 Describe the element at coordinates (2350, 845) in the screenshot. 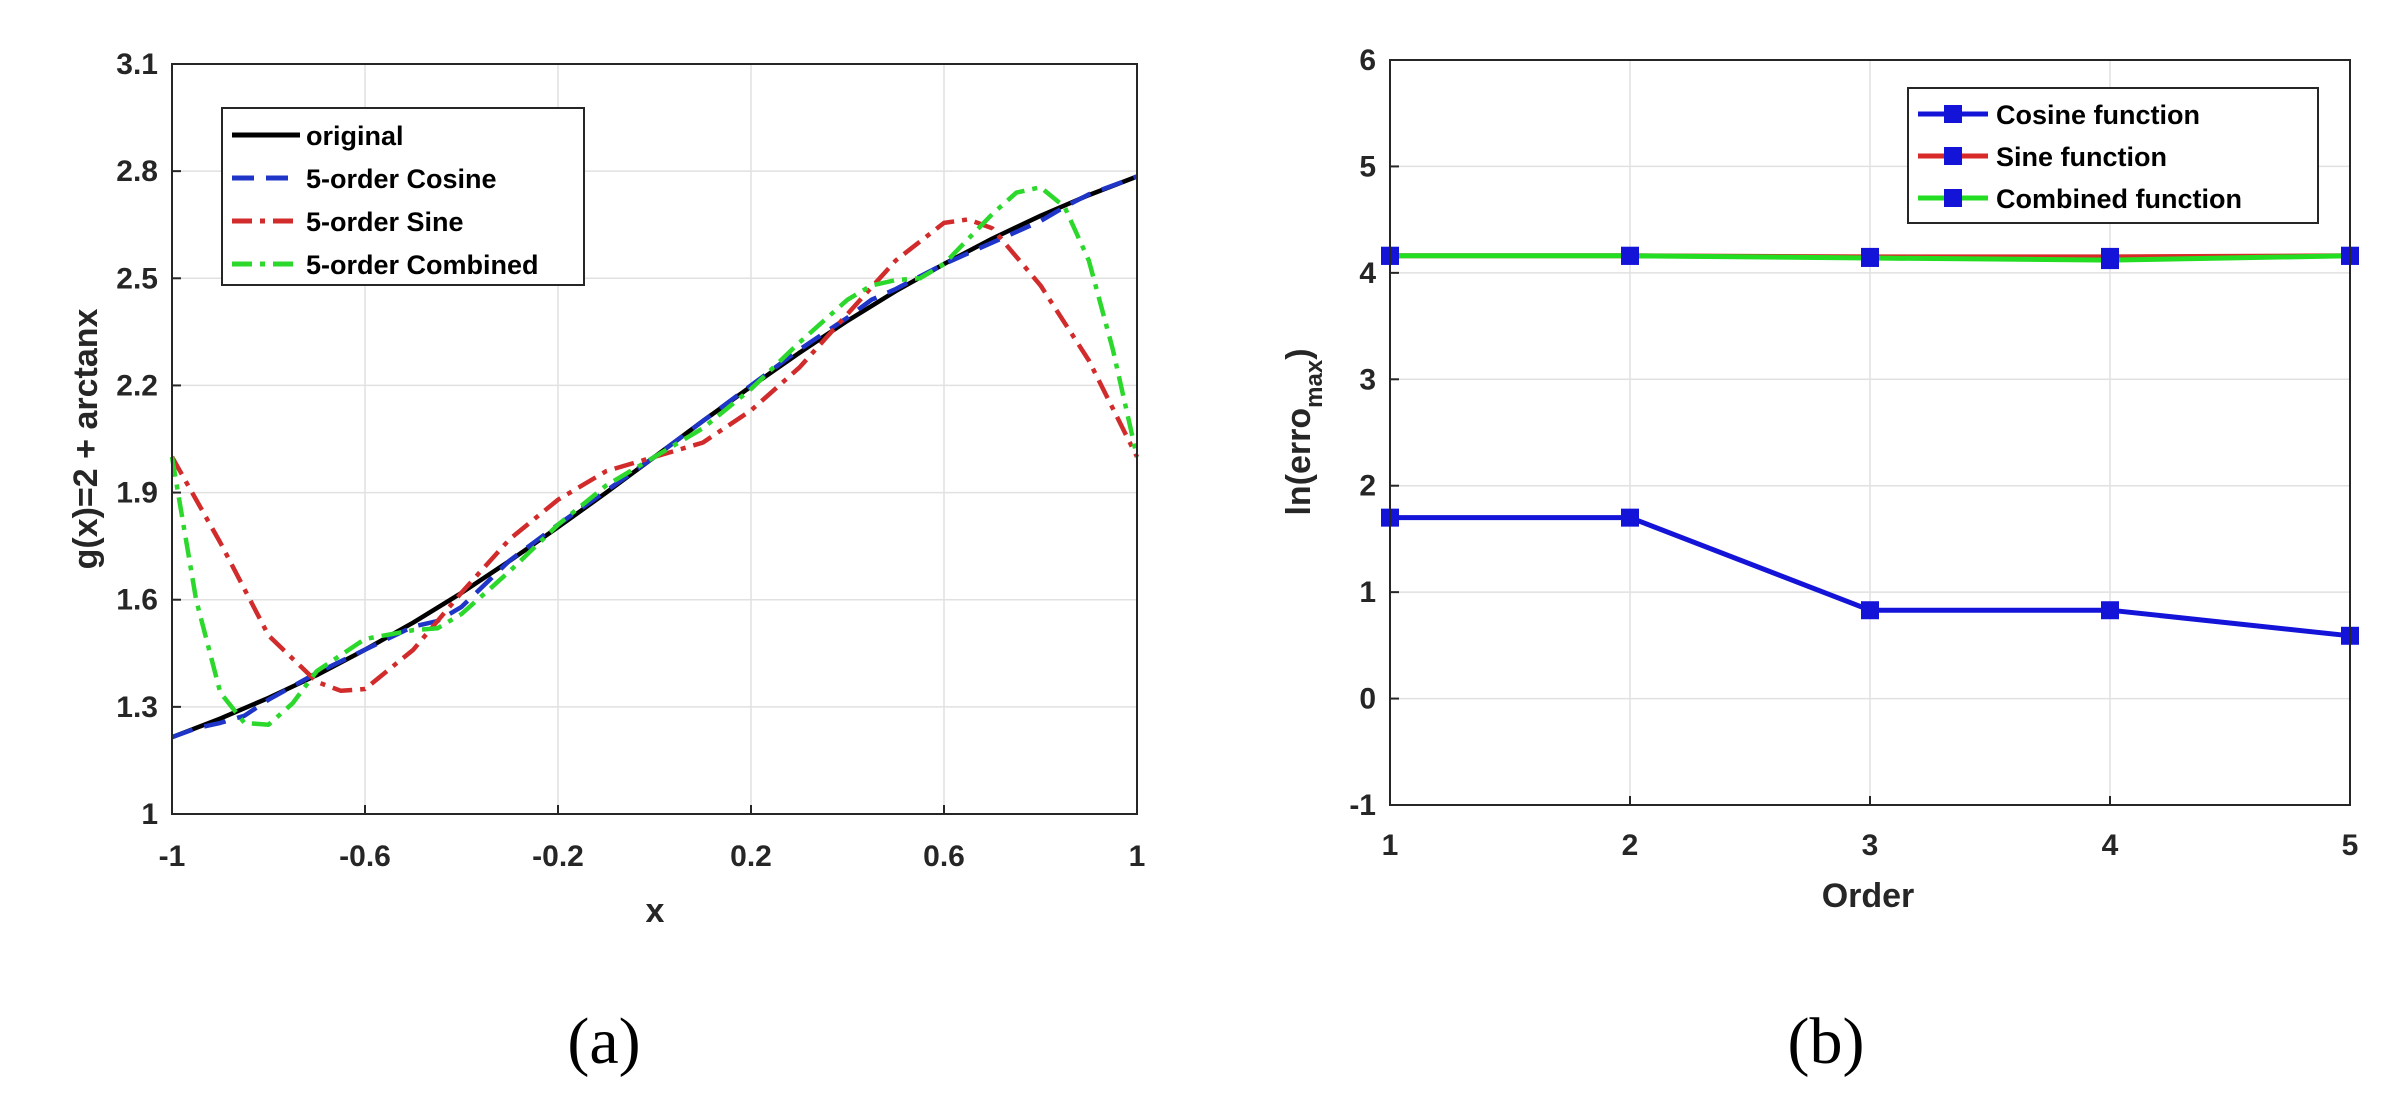

I see `x-tick-label: 5` at that location.